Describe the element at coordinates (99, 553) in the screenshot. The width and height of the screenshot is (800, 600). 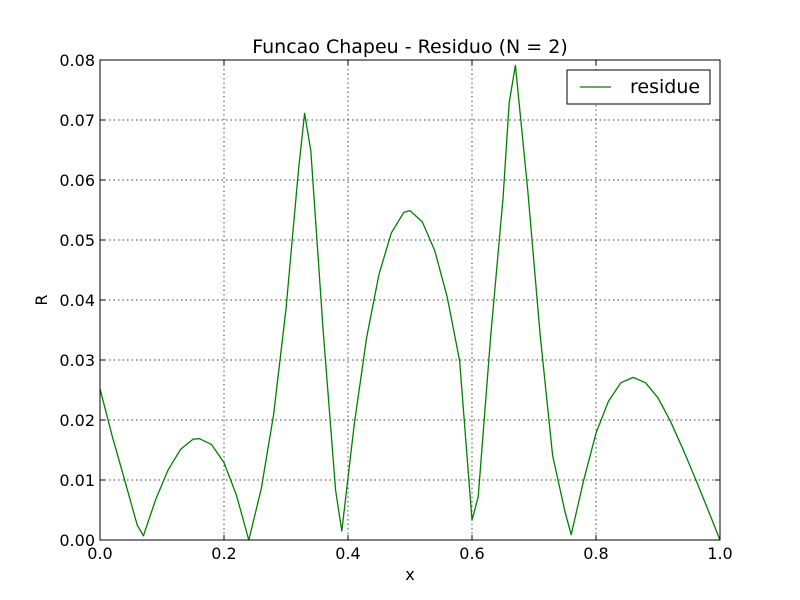
I see `x-tick-label: 0.0` at that location.